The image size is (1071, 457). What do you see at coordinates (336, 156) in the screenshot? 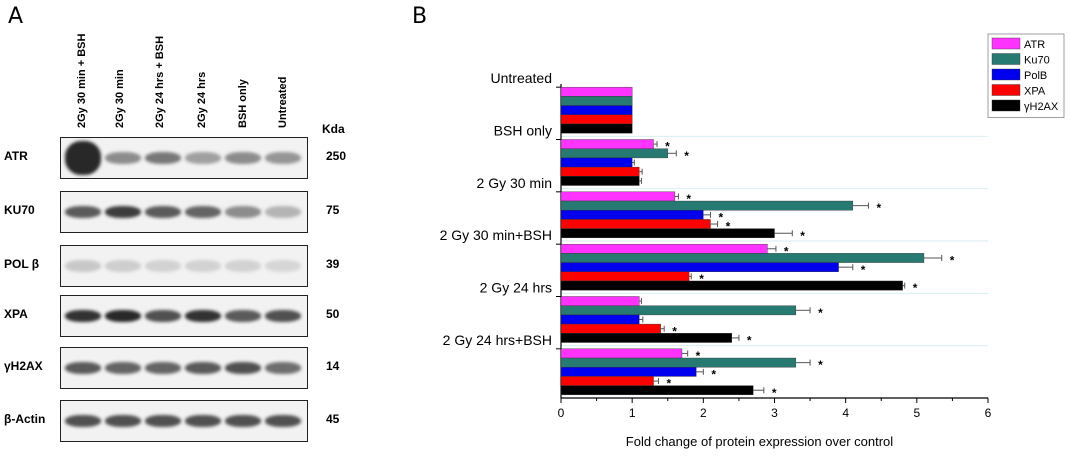
I see `kda-value: 250` at bounding box center [336, 156].